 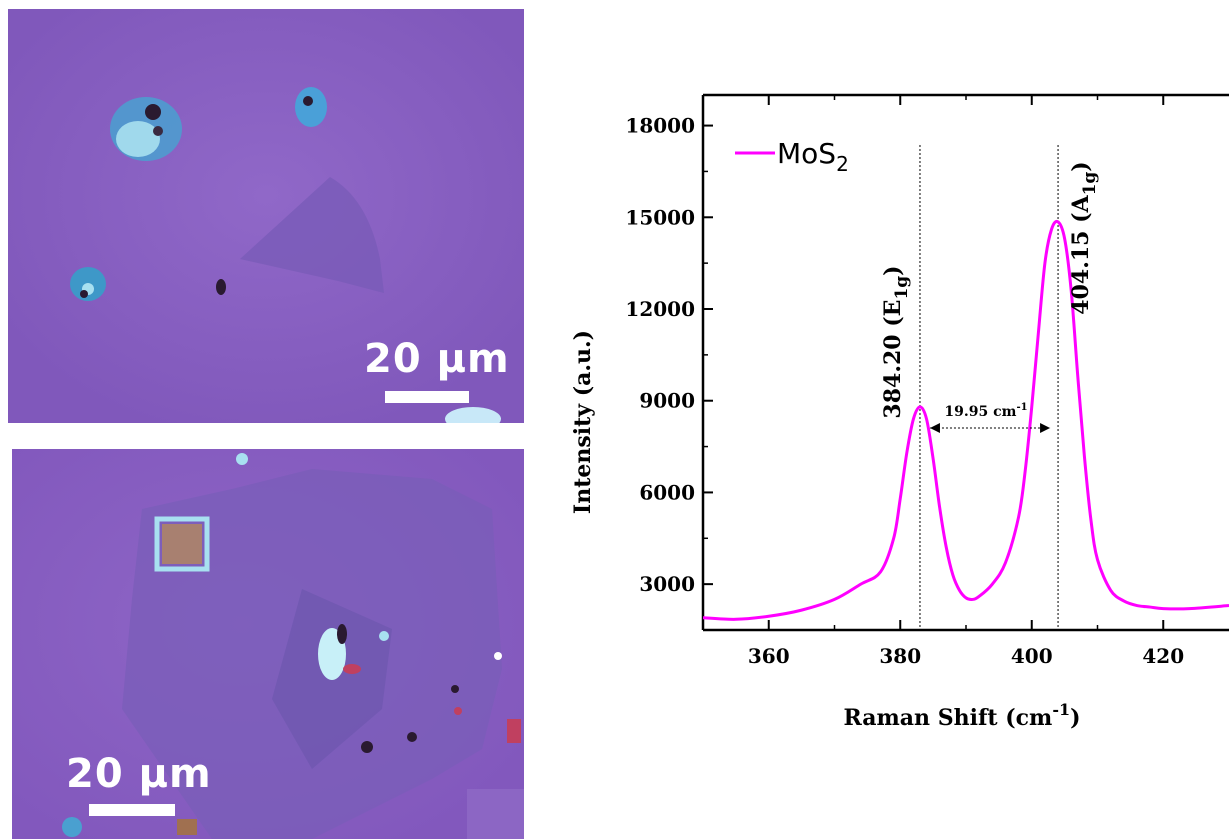 What do you see at coordinates (1163, 656) in the screenshot?
I see `x-tick-label: 420` at bounding box center [1163, 656].